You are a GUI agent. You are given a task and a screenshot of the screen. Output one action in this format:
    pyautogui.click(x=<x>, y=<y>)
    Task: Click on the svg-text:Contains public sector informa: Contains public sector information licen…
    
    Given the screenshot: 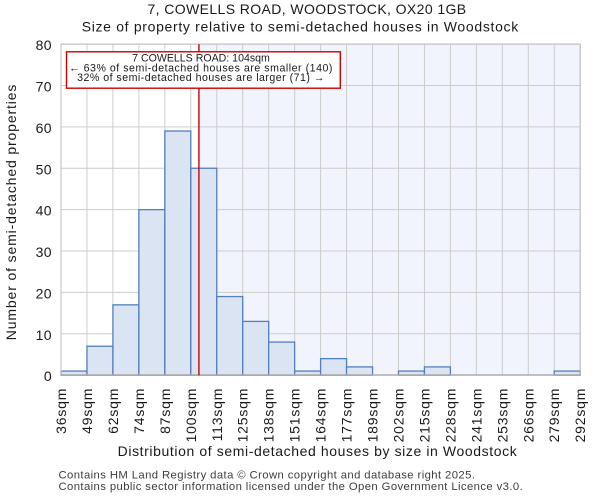 What is the action you would take?
    pyautogui.click(x=291, y=487)
    